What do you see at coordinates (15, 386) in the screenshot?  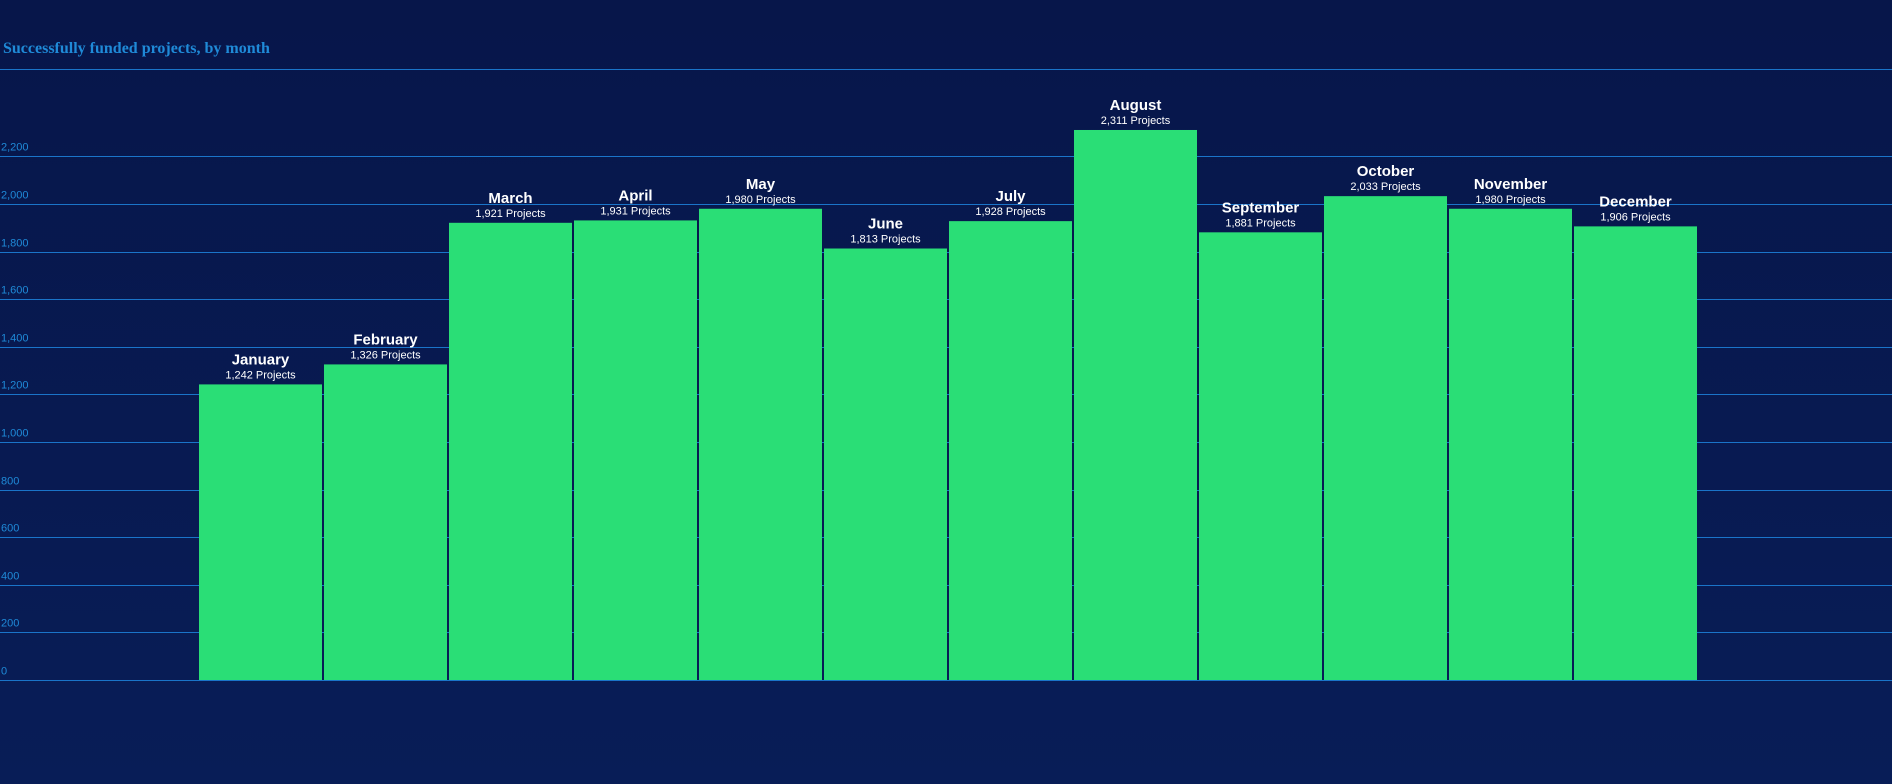 I see `y-tick-label-1200: 1,200` at bounding box center [15, 386].